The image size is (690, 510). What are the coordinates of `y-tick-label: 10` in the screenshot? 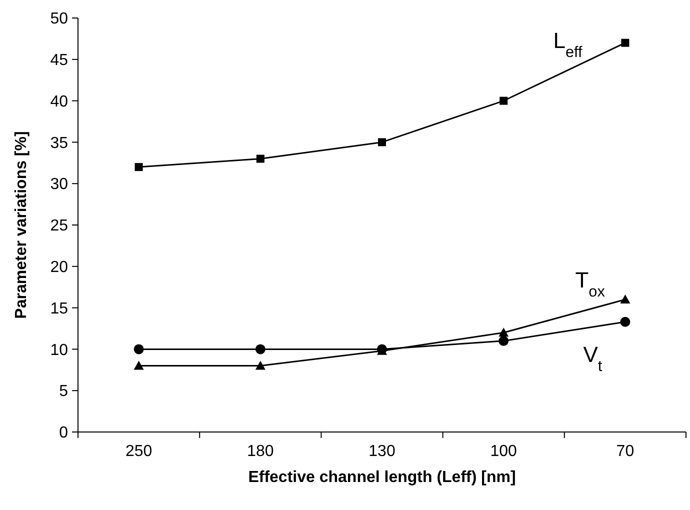 It's located at (59, 350).